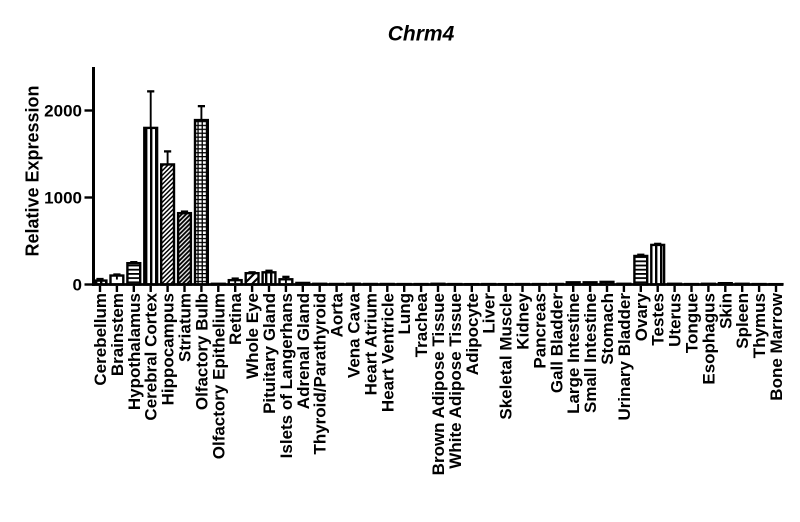 This screenshot has width=800, height=522. Describe the element at coordinates (573, 353) in the screenshot. I see `svg-text: Large Intestine` at that location.